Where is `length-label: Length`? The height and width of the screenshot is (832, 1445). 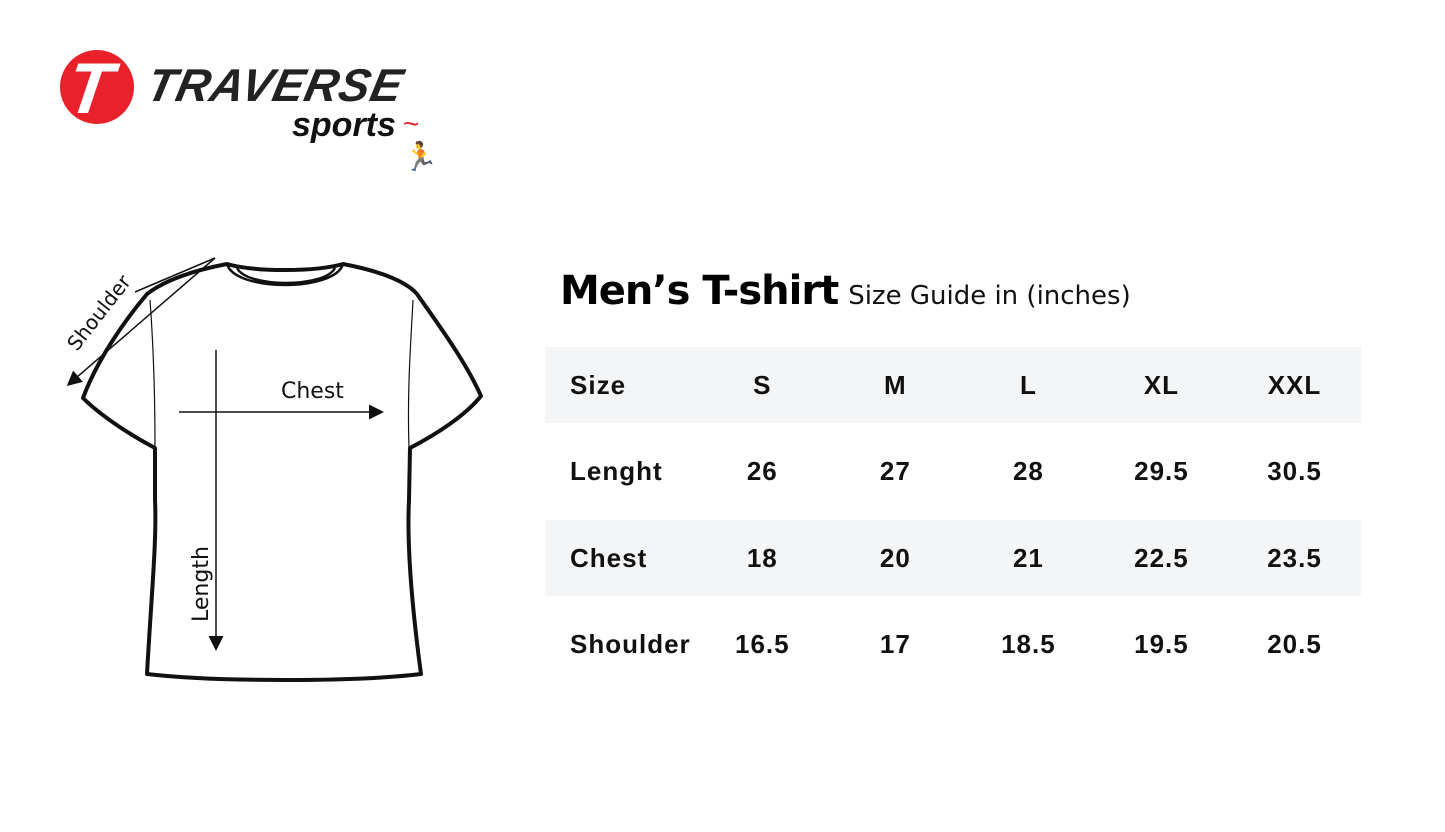
length-label: Length is located at coordinates (201, 584).